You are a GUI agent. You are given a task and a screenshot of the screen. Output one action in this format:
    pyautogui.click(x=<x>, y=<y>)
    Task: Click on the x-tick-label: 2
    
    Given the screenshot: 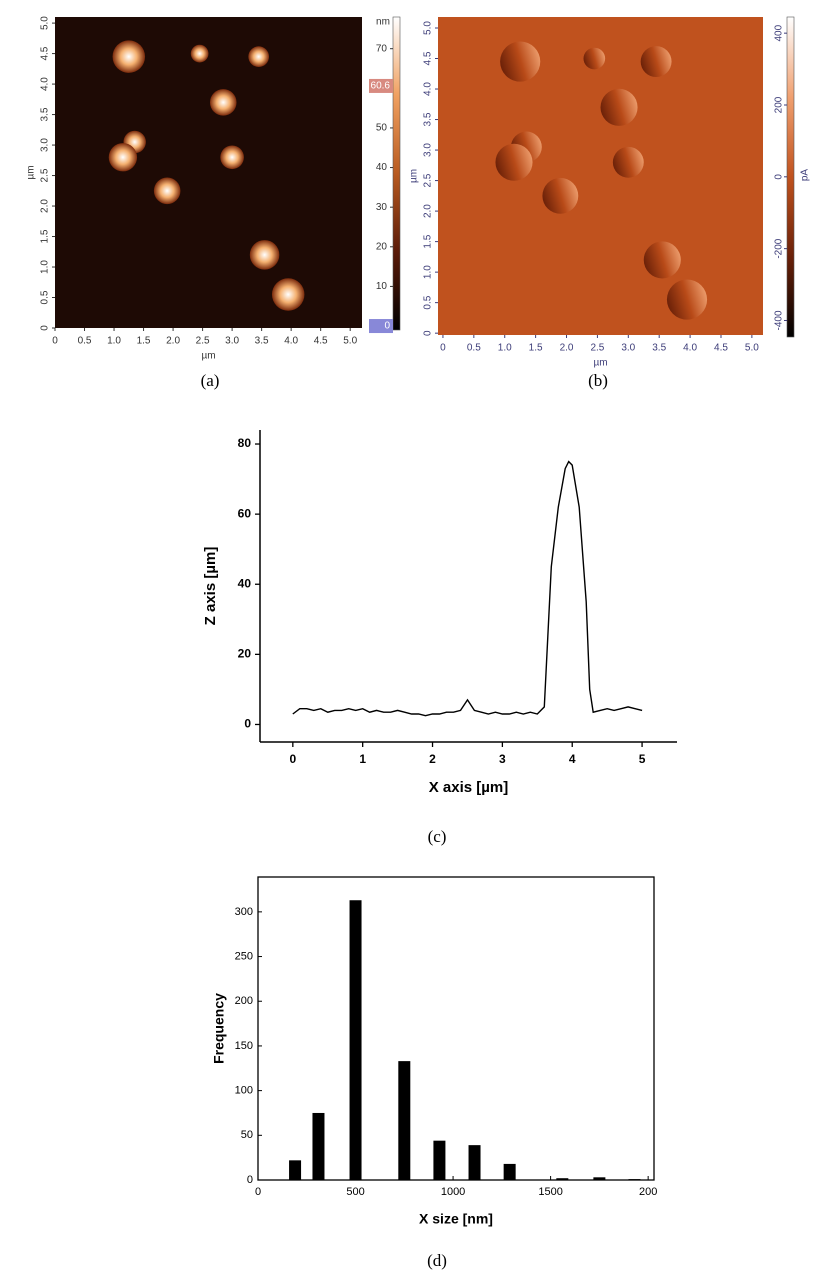 What is the action you would take?
    pyautogui.click(x=432, y=759)
    